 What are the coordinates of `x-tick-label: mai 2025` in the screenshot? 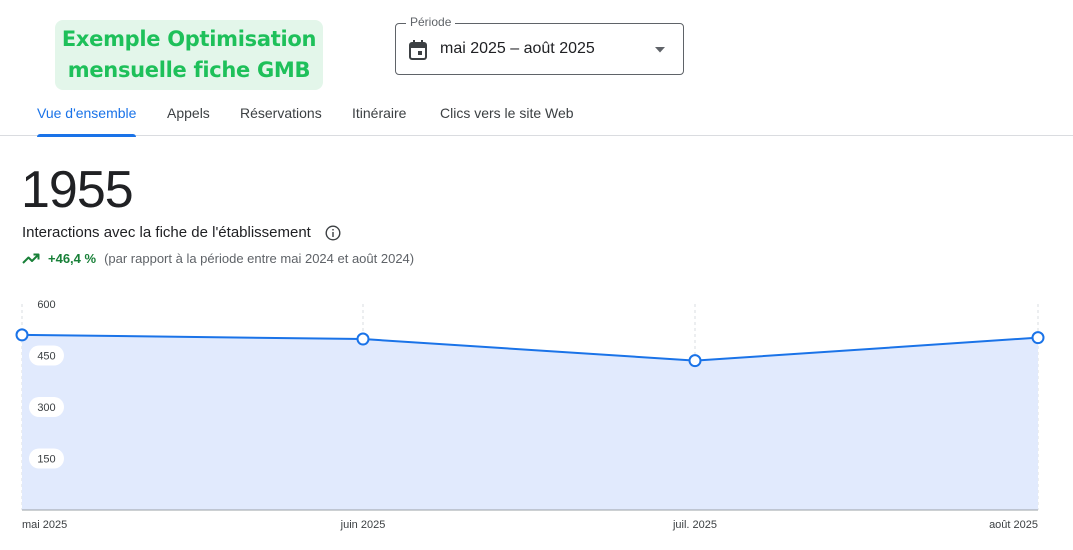 It's located at (44, 525).